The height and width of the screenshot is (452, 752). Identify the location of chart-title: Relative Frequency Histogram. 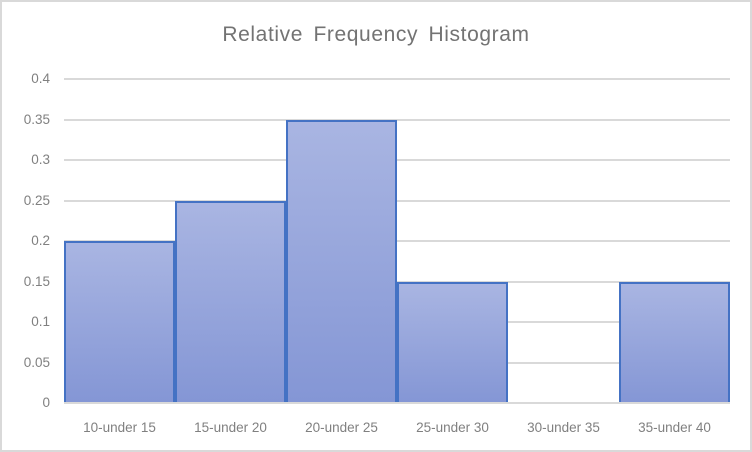
(376, 34).